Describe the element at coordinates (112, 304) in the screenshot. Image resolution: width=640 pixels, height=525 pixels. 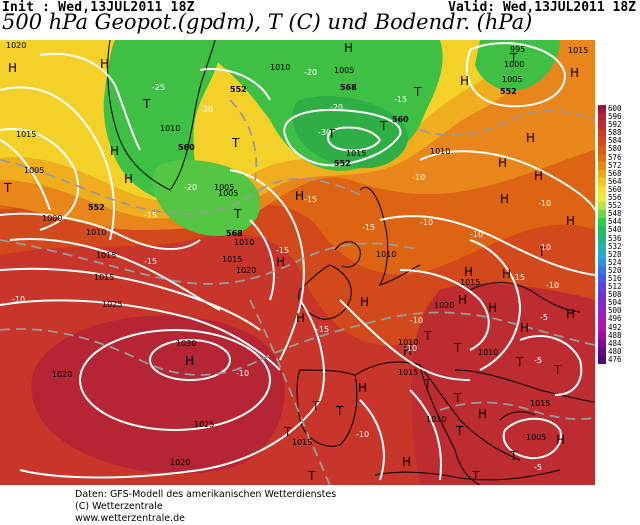
I see `isobar-label: 1025` at that location.